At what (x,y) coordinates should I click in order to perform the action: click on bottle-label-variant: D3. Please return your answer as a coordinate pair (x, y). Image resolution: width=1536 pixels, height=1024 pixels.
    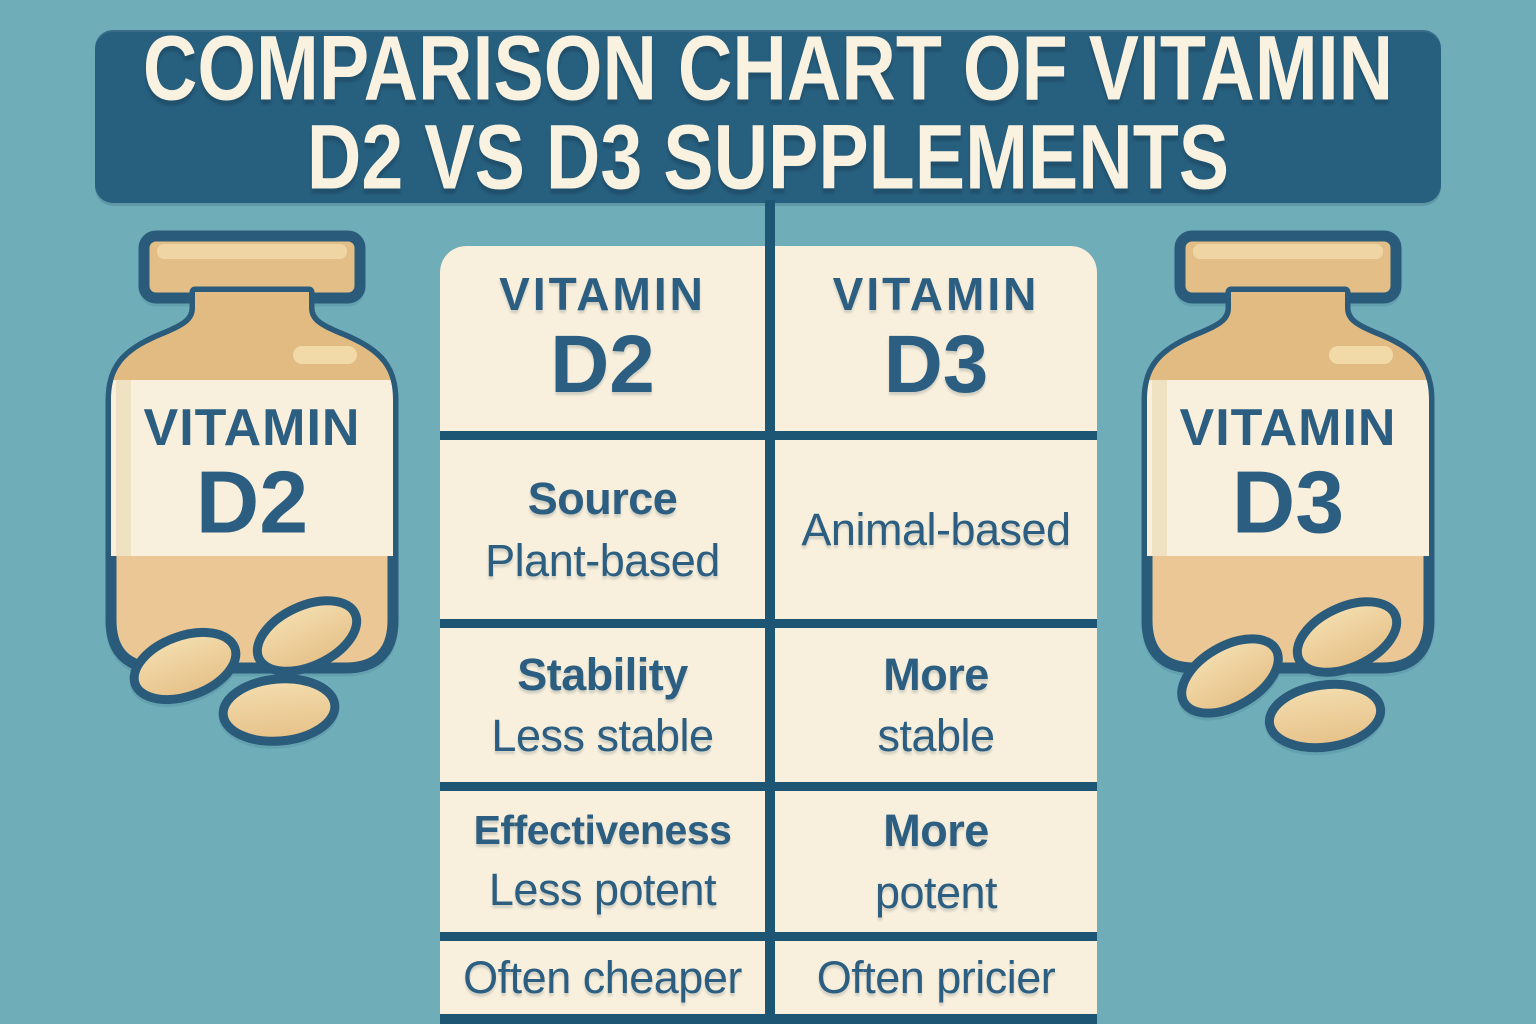
    Looking at the image, I should click on (1288, 502).